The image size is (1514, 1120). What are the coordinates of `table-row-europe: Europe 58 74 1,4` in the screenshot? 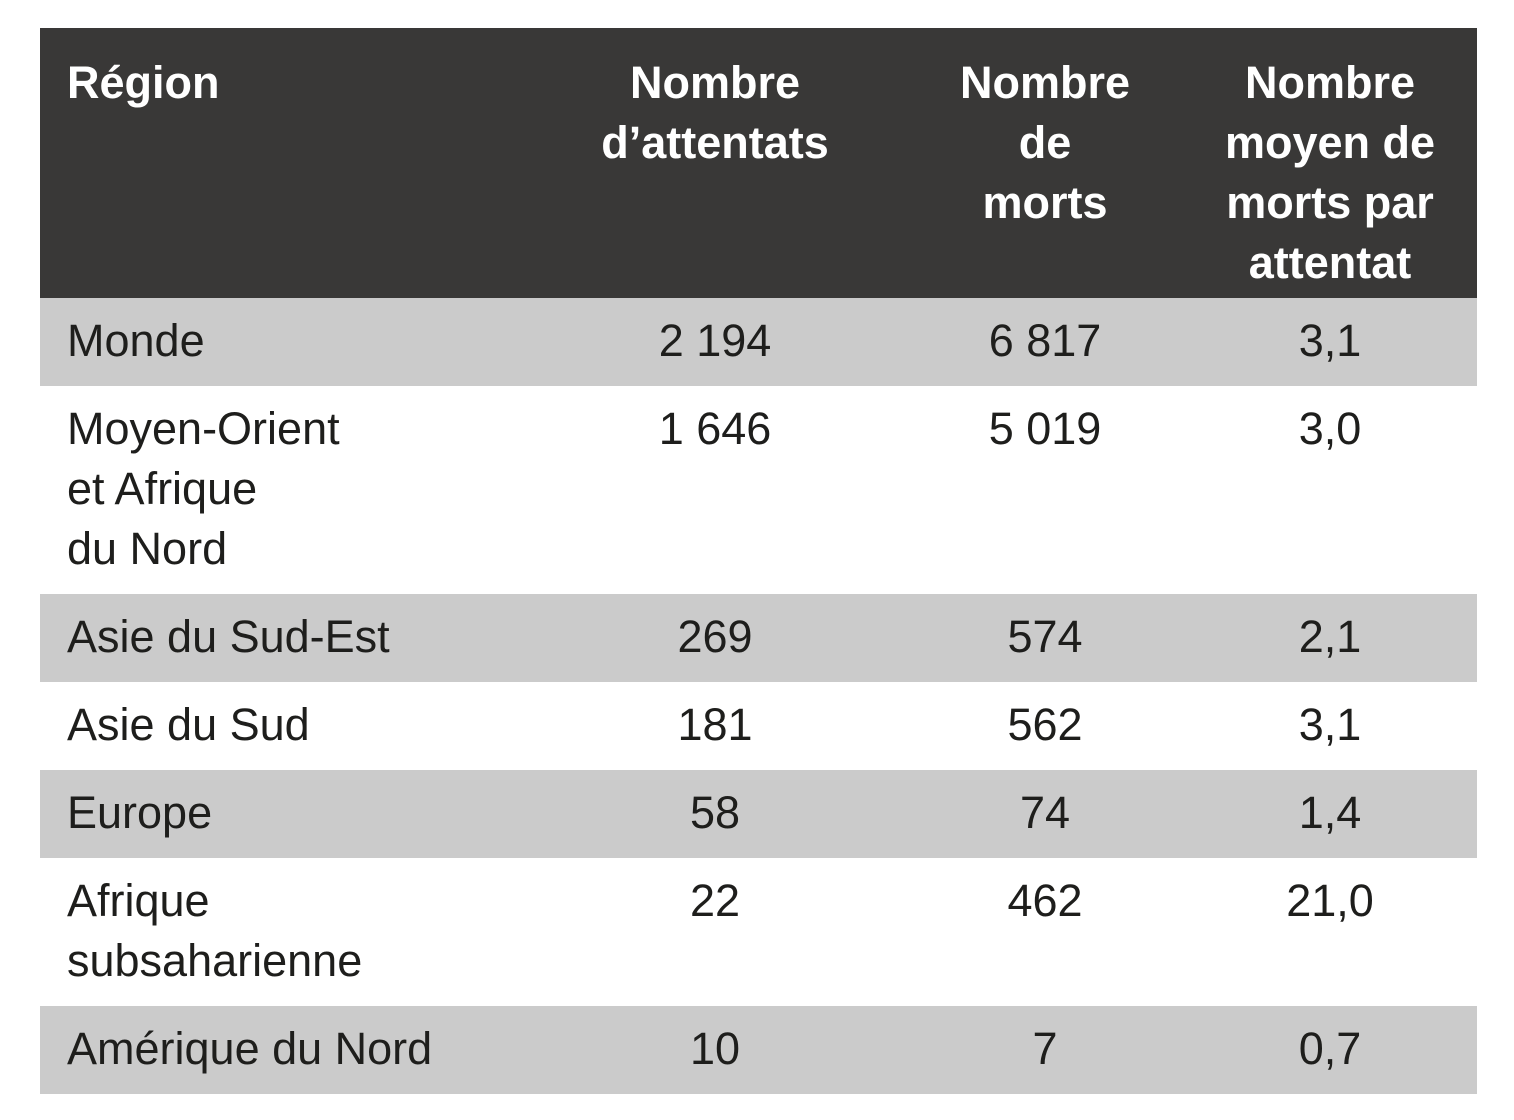 It's located at (758, 814).